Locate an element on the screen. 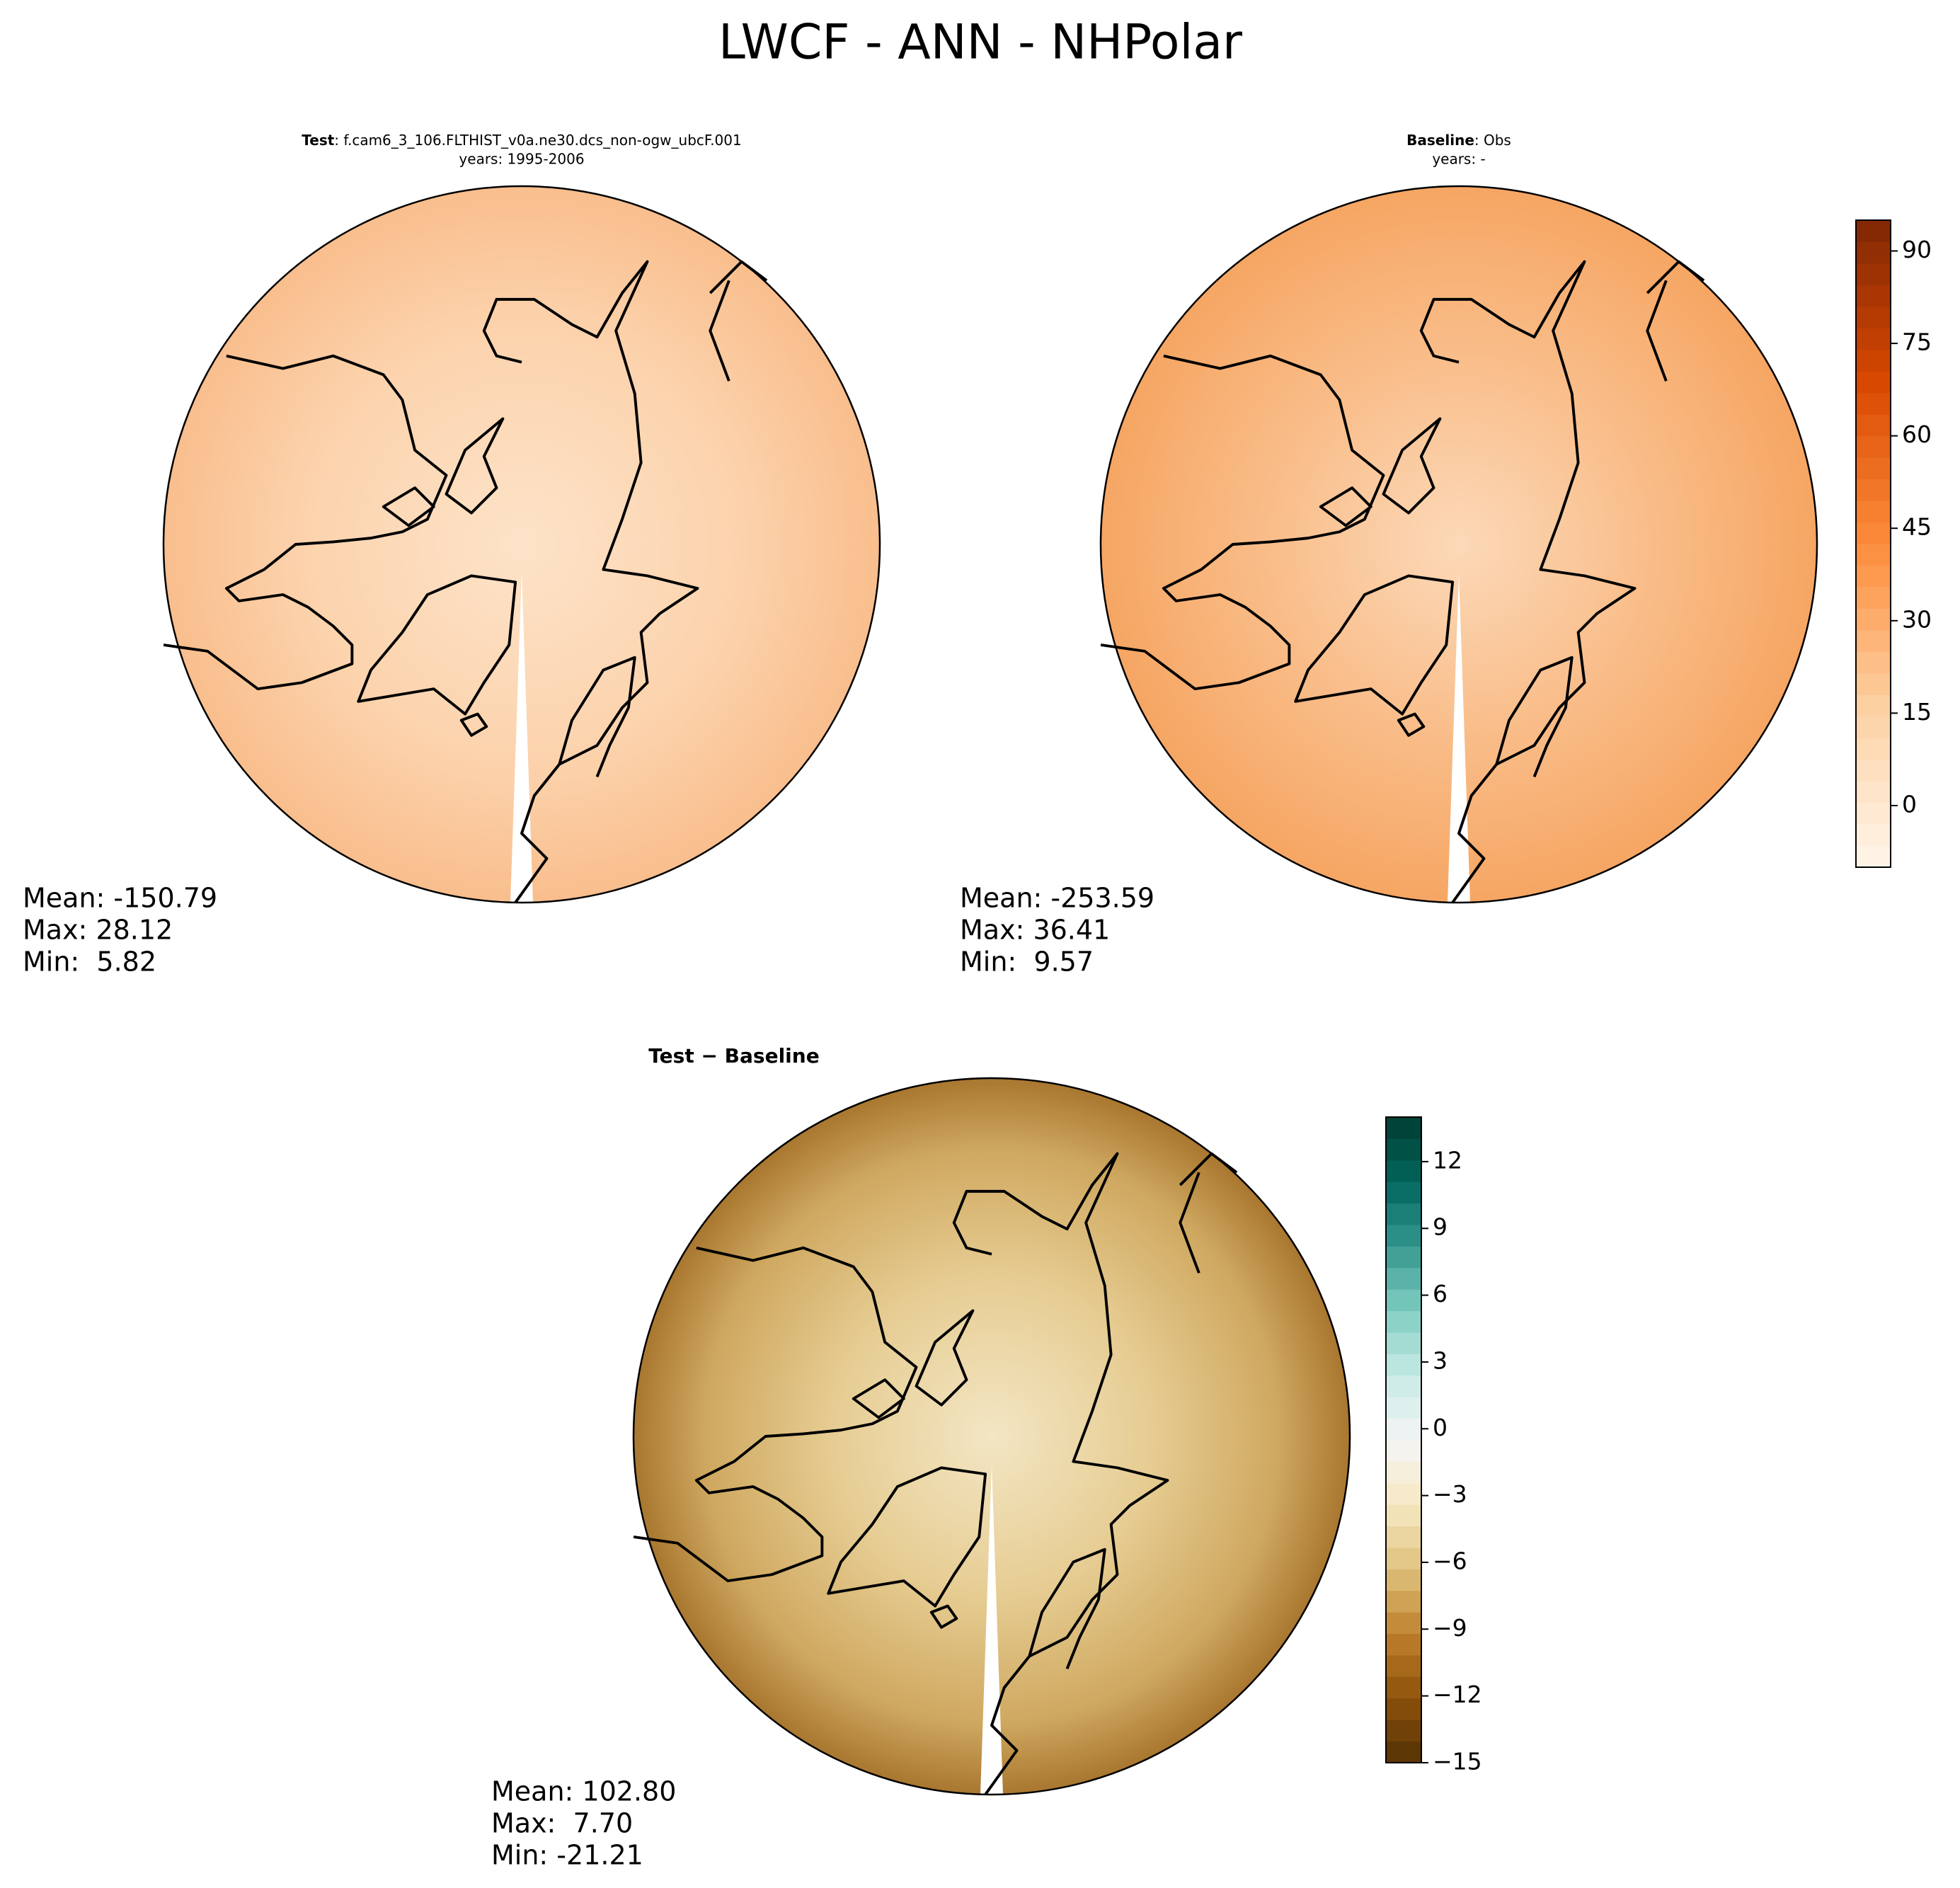  panel-case: : Obs is located at coordinates (1492, 140).